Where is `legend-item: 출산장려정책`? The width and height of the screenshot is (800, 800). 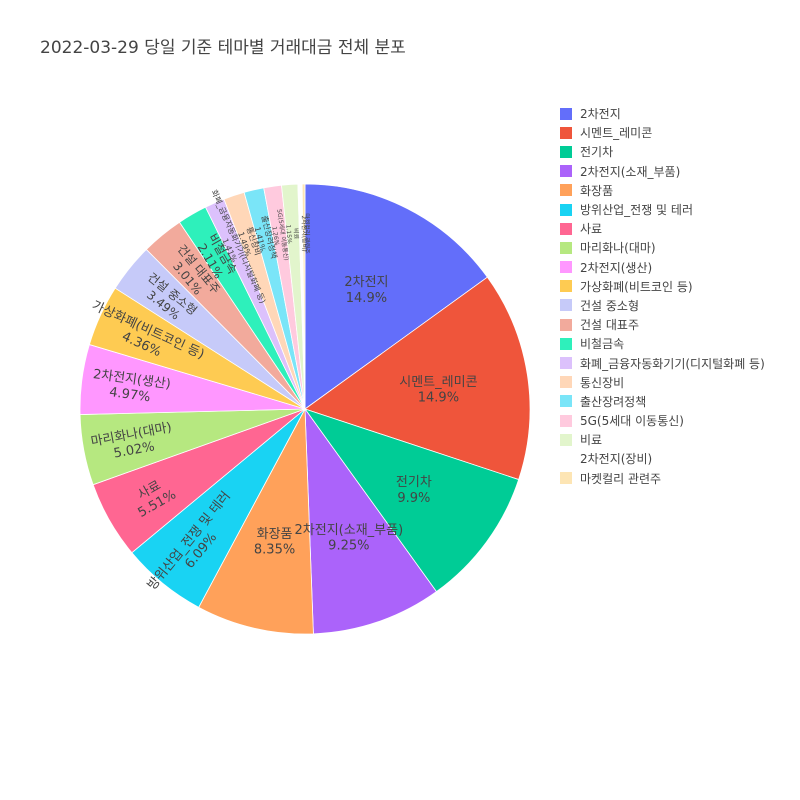
legend-item: 출산장려정책 is located at coordinates (662, 401).